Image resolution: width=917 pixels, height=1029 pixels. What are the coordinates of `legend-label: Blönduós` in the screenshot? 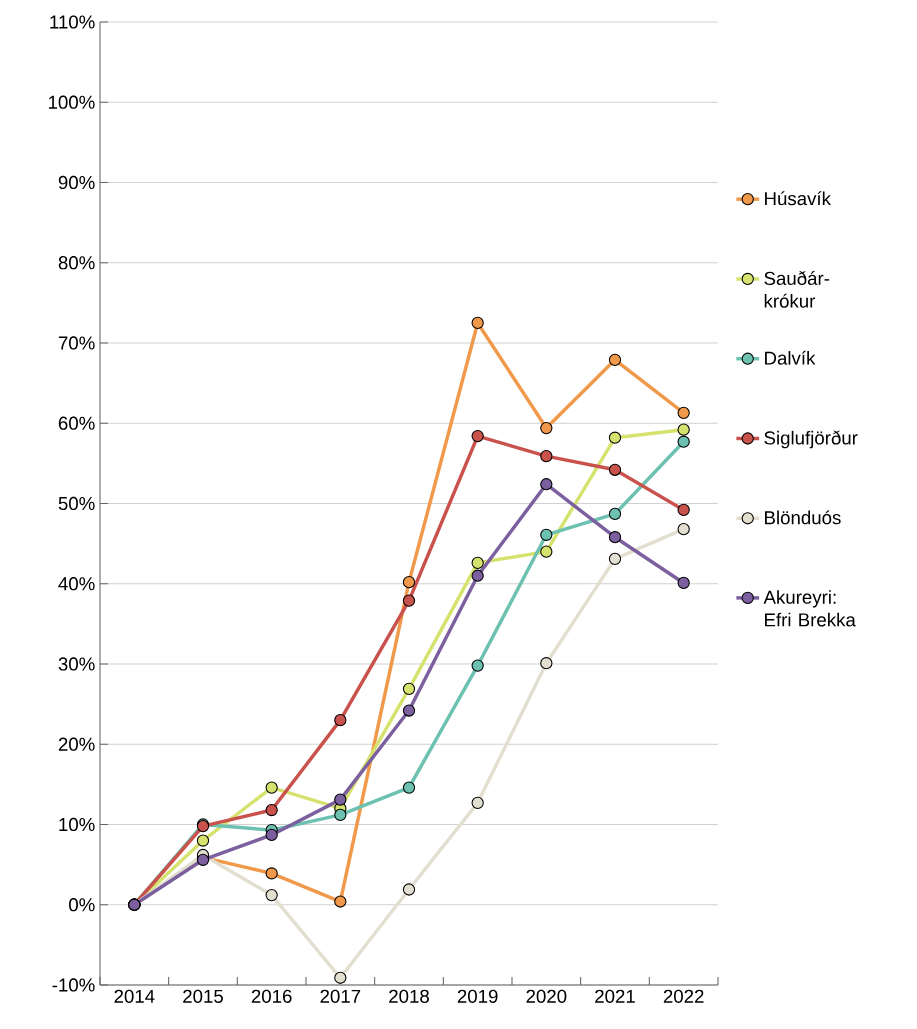 It's located at (803, 517).